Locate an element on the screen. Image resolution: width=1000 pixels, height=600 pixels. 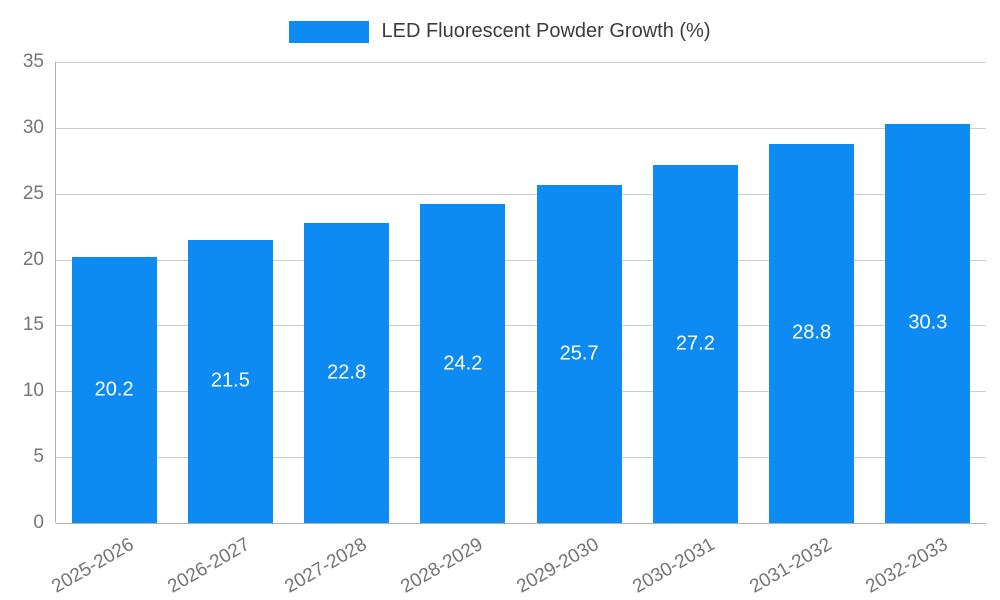
bar-value-label: 27.2 is located at coordinates (695, 343).